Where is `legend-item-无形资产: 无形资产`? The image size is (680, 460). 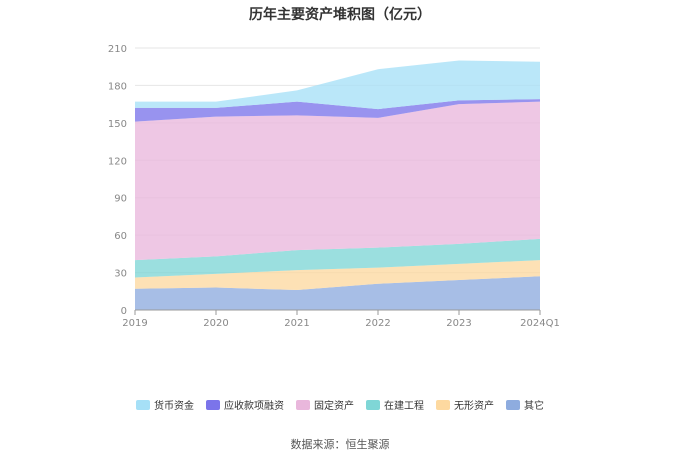
legend-item-无形资产: 无形资产 is located at coordinates (465, 405).